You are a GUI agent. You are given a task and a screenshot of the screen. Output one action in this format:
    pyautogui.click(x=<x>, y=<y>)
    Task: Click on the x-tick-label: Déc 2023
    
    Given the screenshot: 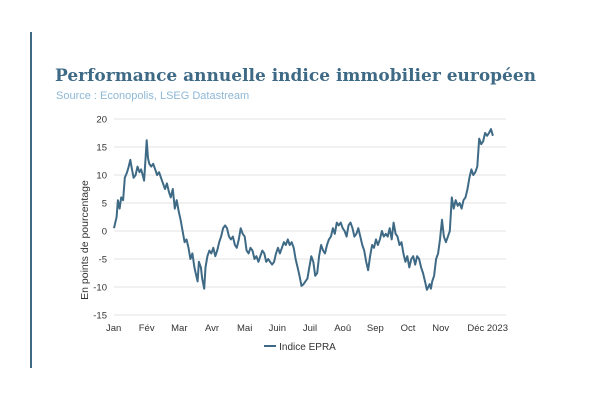 What is the action you would take?
    pyautogui.click(x=487, y=328)
    